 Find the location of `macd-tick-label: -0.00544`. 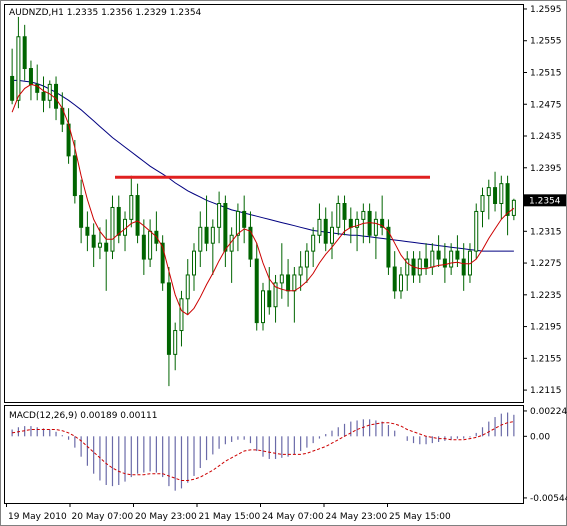

macd-tick-label: -0.00544 is located at coordinates (548, 499).